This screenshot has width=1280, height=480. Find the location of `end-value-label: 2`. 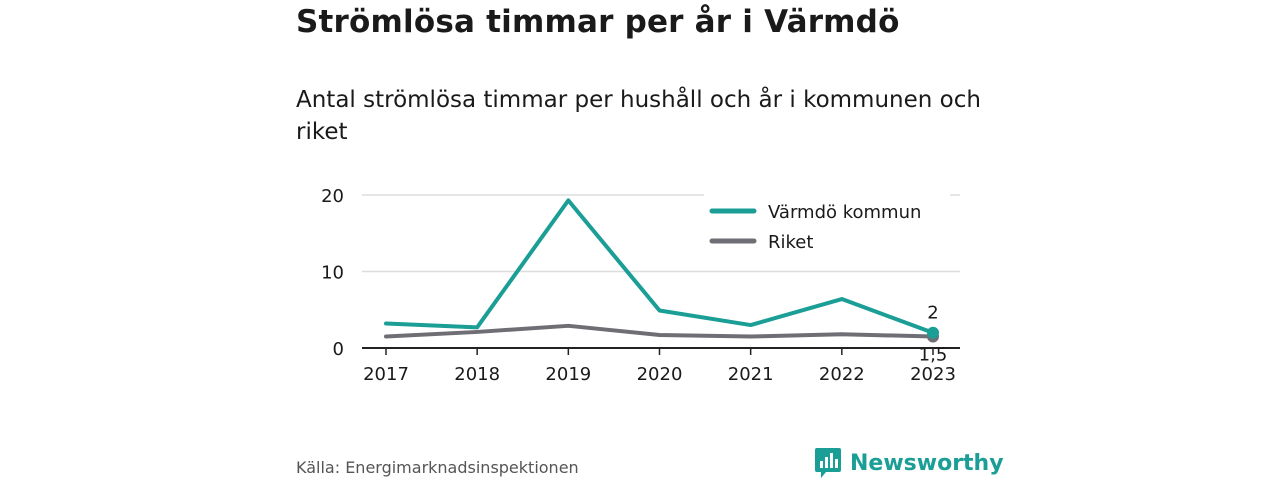

end-value-label: 2 is located at coordinates (932, 313).